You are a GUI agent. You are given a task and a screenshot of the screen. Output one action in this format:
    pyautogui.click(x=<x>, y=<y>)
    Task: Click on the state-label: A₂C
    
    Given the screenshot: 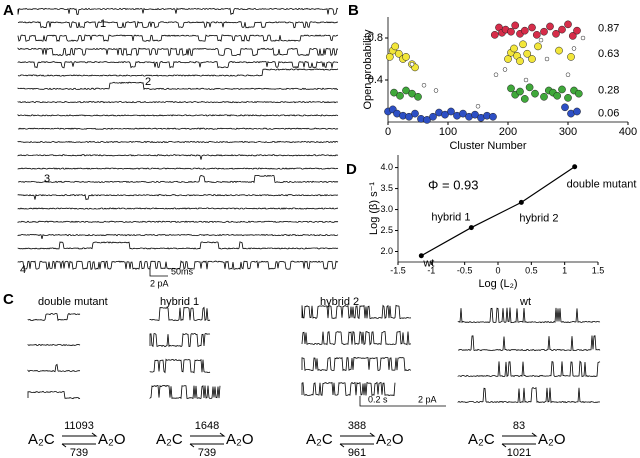 What is the action you would take?
    pyautogui.click(x=169, y=439)
    